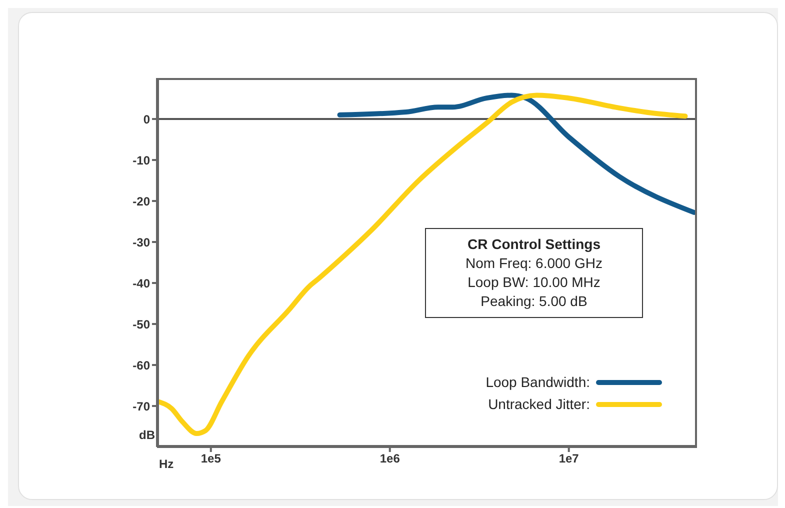 The width and height of the screenshot is (785, 508). What do you see at coordinates (390, 459) in the screenshot?
I see `x-tick-label: 1e6` at bounding box center [390, 459].